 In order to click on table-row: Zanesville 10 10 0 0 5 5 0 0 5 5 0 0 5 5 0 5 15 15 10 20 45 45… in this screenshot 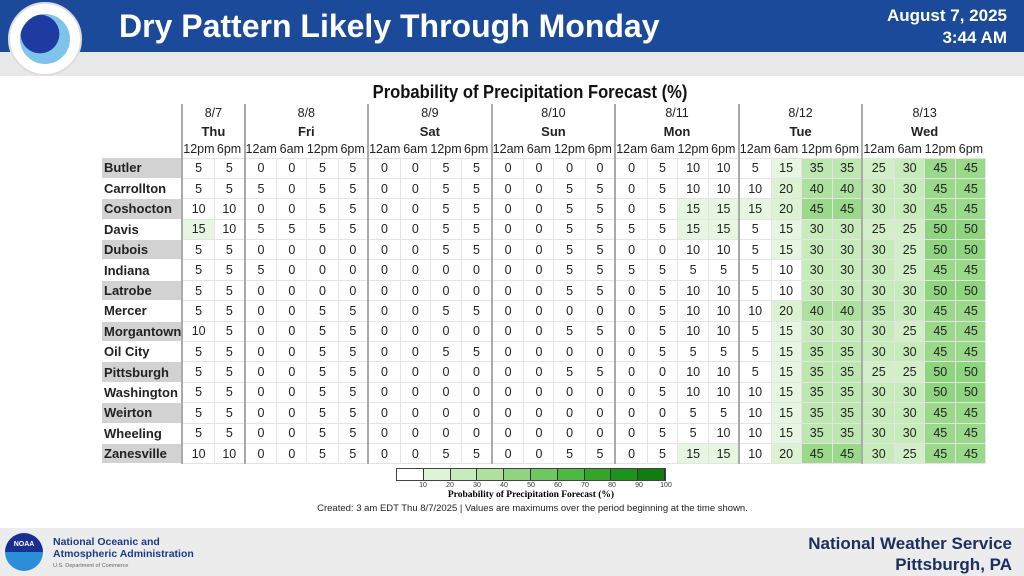, I will do `click(544, 453)`.